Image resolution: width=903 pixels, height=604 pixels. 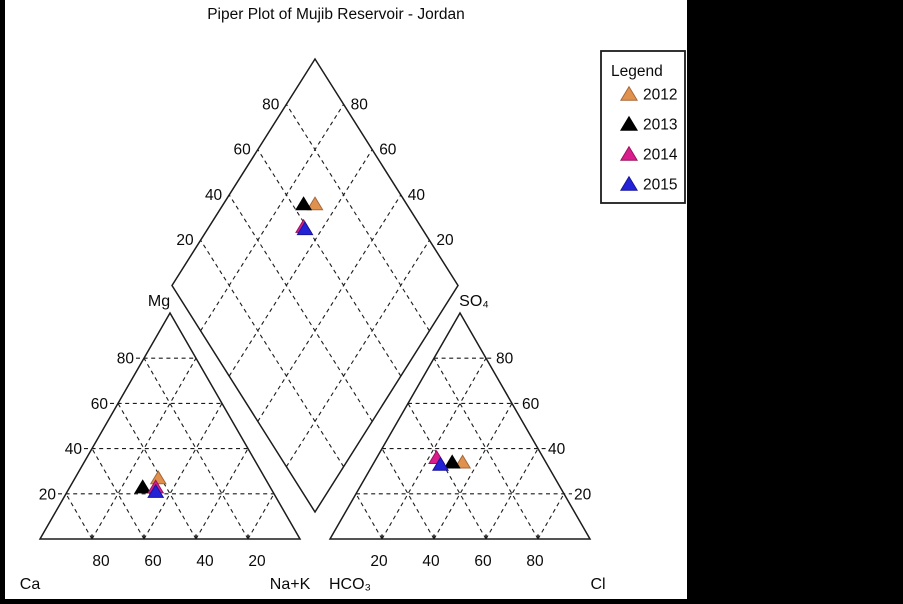 What do you see at coordinates (660, 95) in the screenshot?
I see `legend-label-2012: 2012` at bounding box center [660, 95].